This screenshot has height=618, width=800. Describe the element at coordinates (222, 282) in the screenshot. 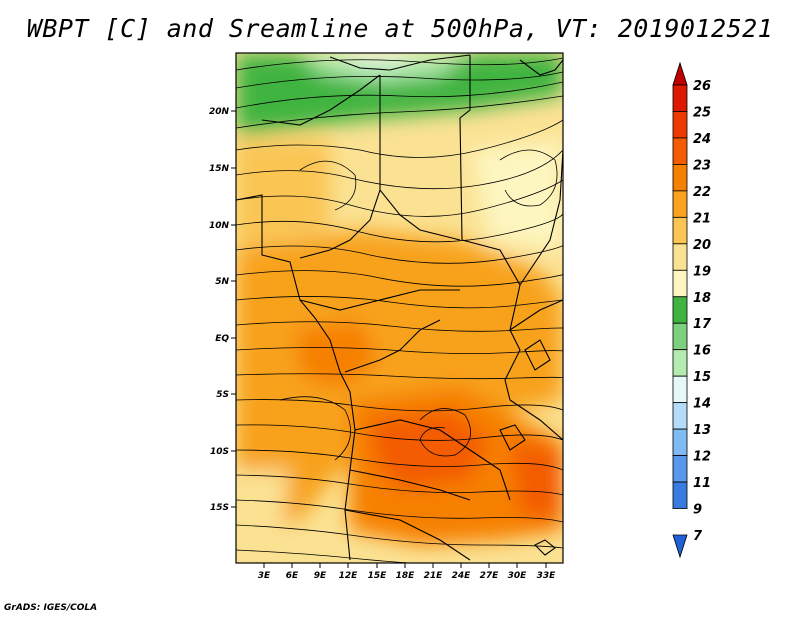

I see `lat-tick-label: 5N` at that location.